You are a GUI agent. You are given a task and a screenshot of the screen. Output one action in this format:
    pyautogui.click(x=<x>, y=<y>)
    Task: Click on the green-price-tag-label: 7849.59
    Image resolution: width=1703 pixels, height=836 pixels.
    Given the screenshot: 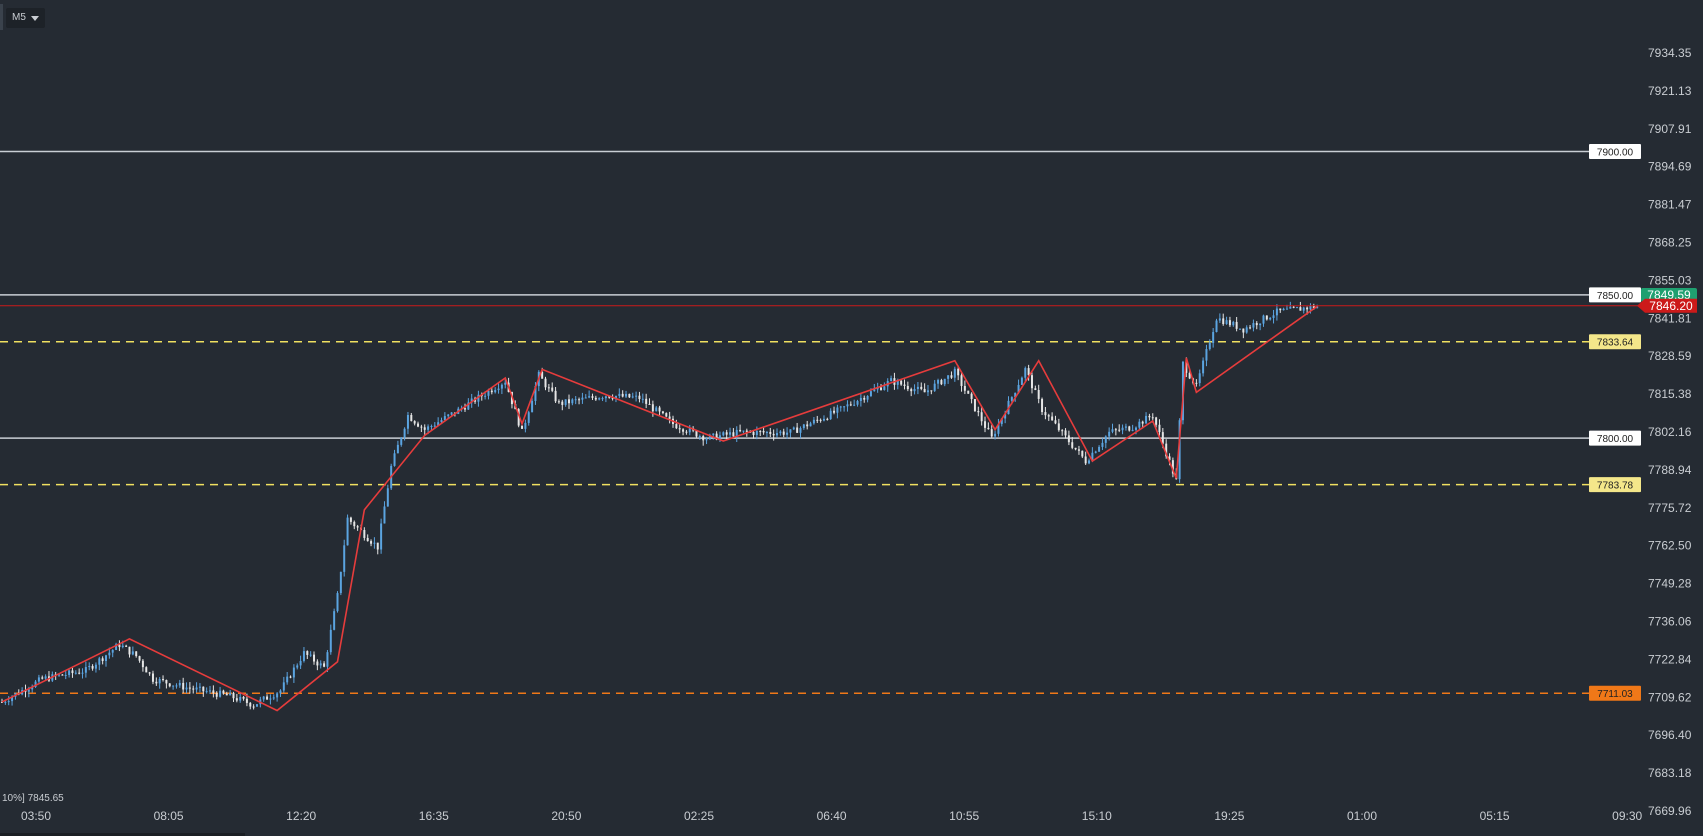 What is the action you would take?
    pyautogui.click(x=1669, y=295)
    